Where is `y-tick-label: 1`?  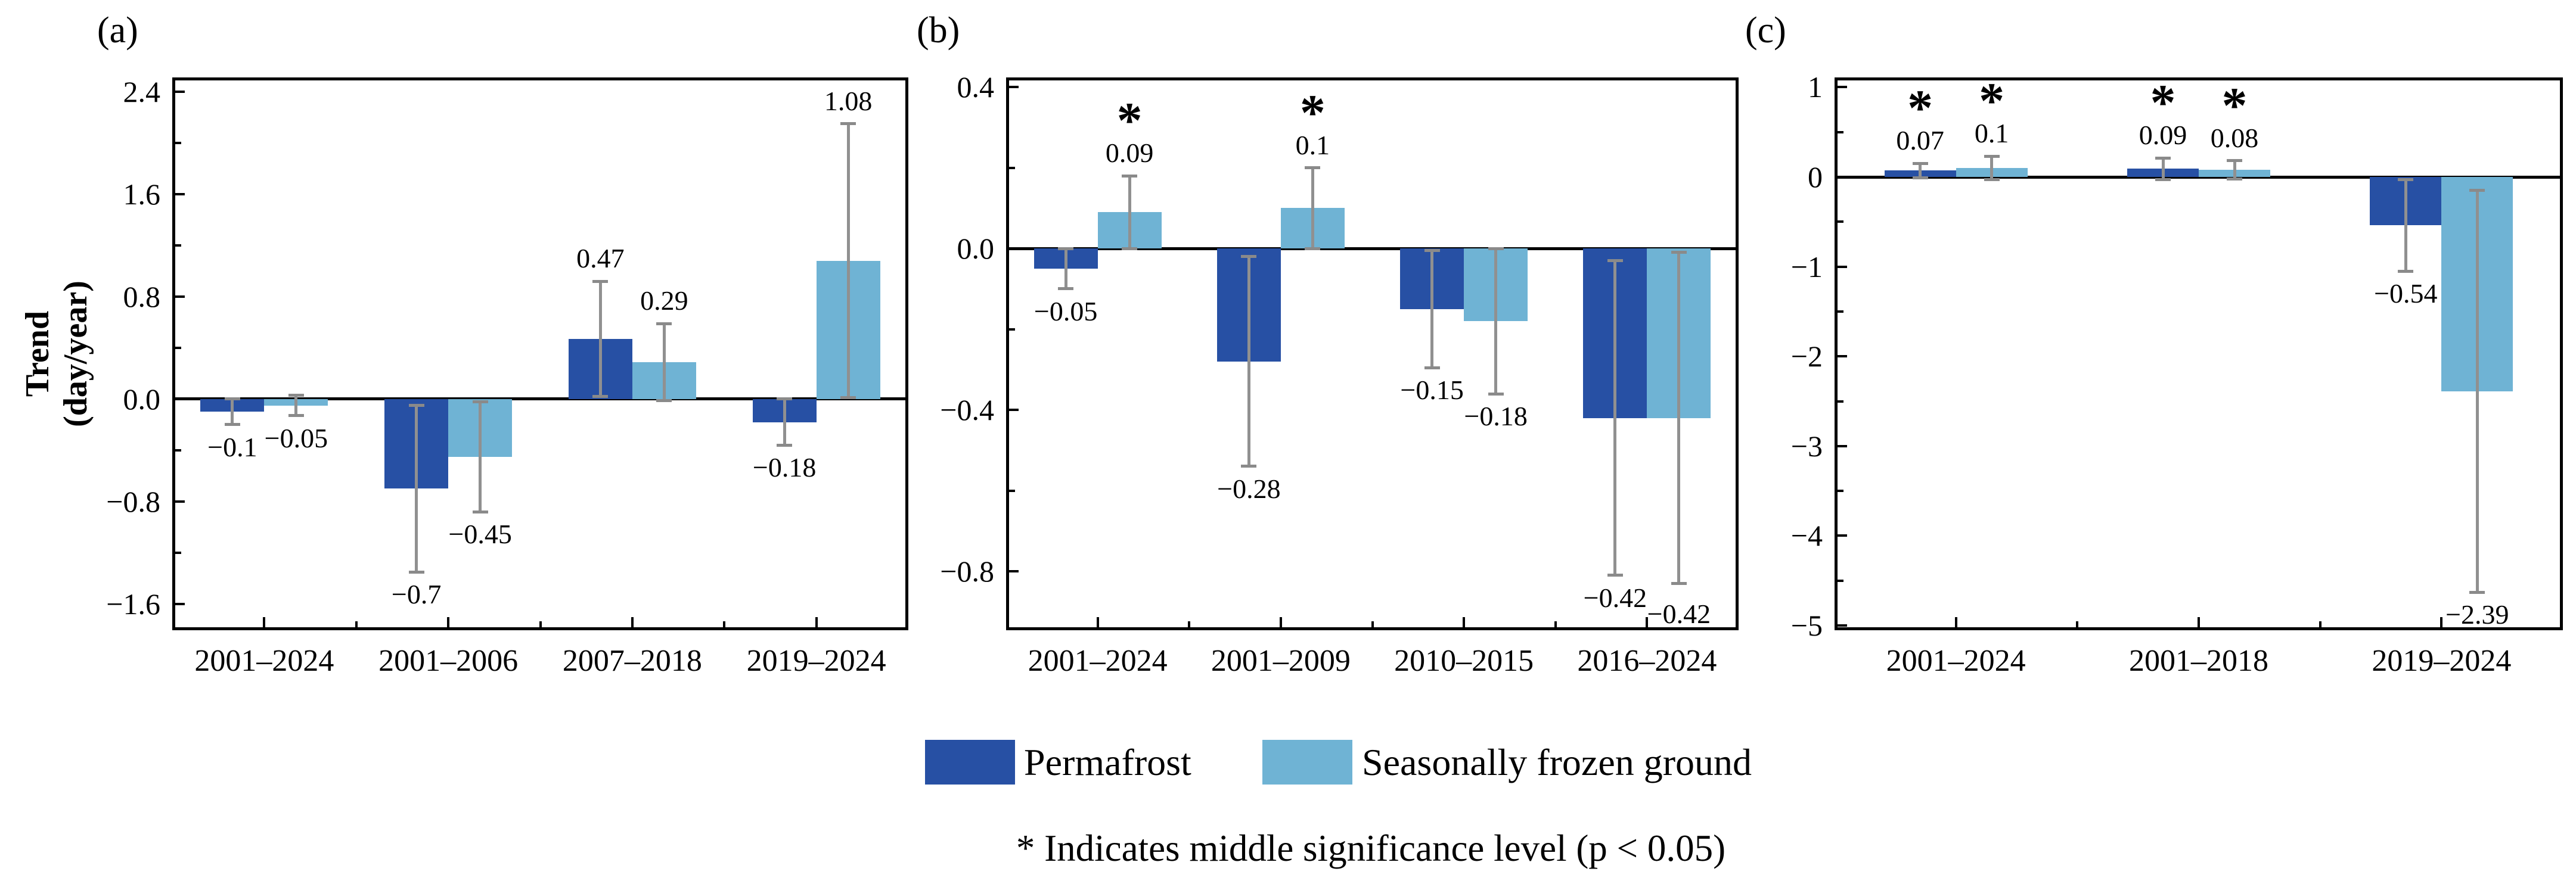
y-tick-label: 1 is located at coordinates (1816, 87).